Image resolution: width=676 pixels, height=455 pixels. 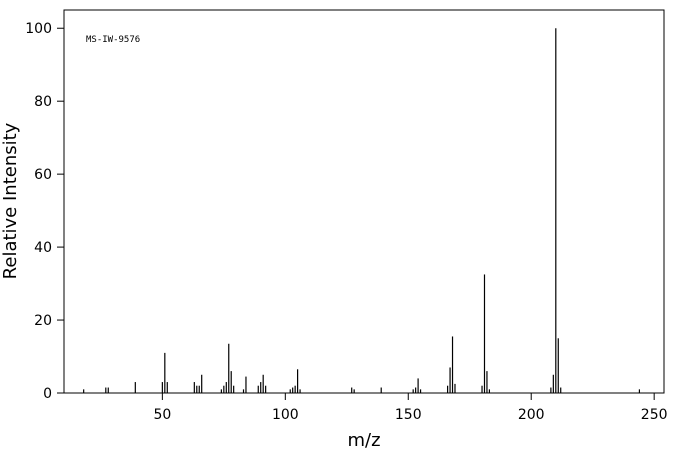 I want to click on y-tick-label: 20, so click(x=43, y=321).